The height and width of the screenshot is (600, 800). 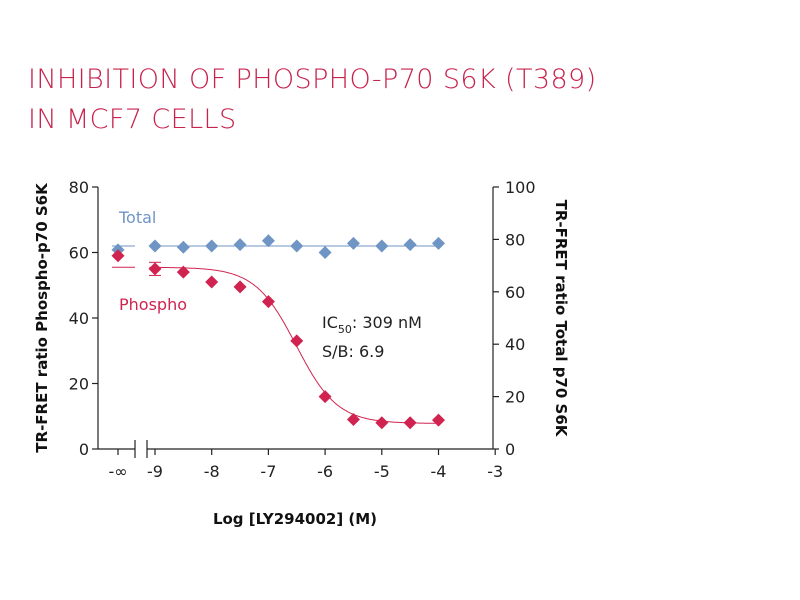 I want to click on right-y-tick-label: 40, so click(x=515, y=344).